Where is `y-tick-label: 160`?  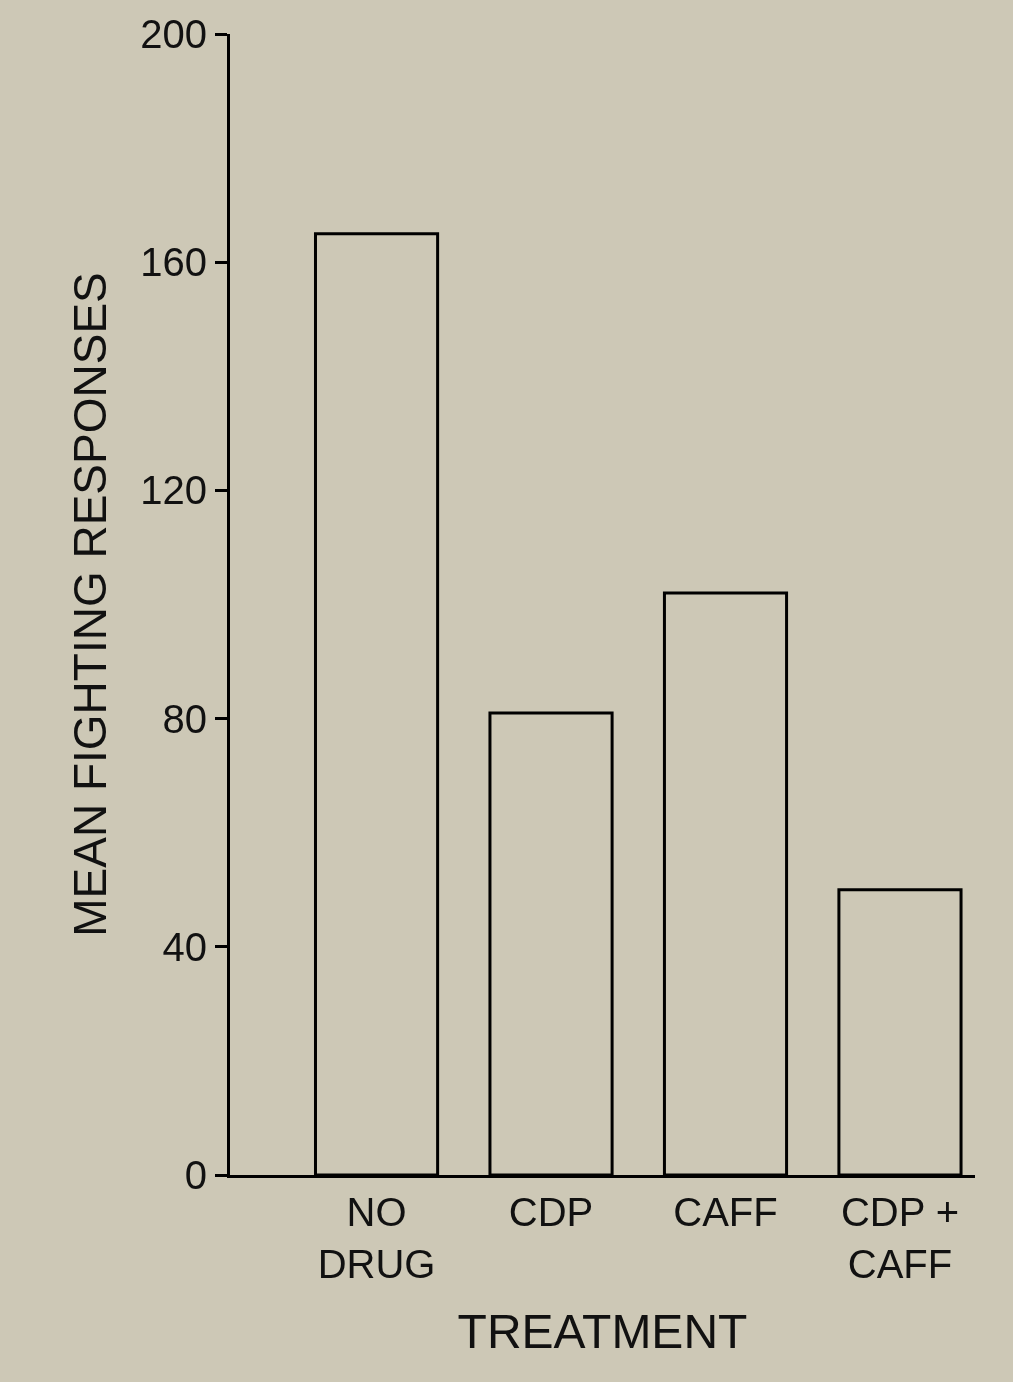 y-tick-label: 160 is located at coordinates (173, 262).